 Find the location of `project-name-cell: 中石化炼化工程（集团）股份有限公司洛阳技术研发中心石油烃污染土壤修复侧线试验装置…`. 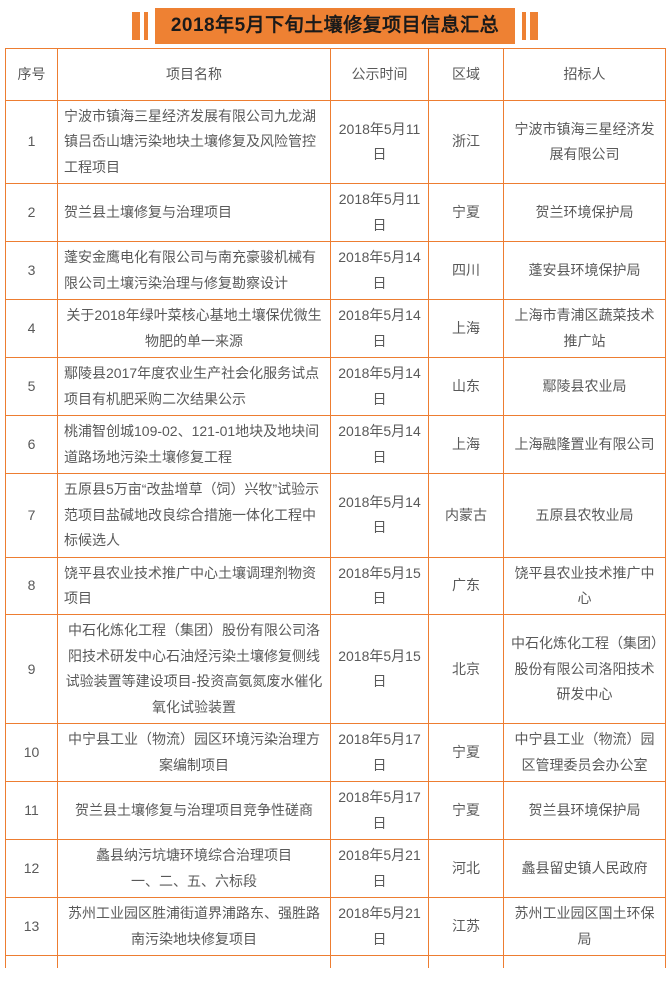

project-name-cell: 中石化炼化工程（集团）股份有限公司洛阳技术研发中心石油烃污染土壤修复侧线试验装置… is located at coordinates (194, 669).